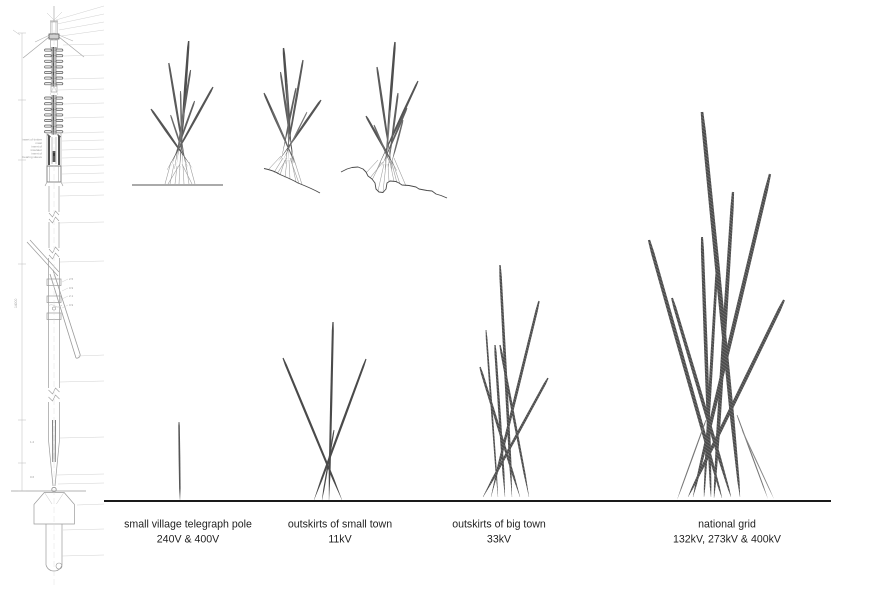 The width and height of the screenshot is (875, 600). What do you see at coordinates (188, 525) in the screenshot?
I see `svg-text: small village telegraph pole` at bounding box center [188, 525].